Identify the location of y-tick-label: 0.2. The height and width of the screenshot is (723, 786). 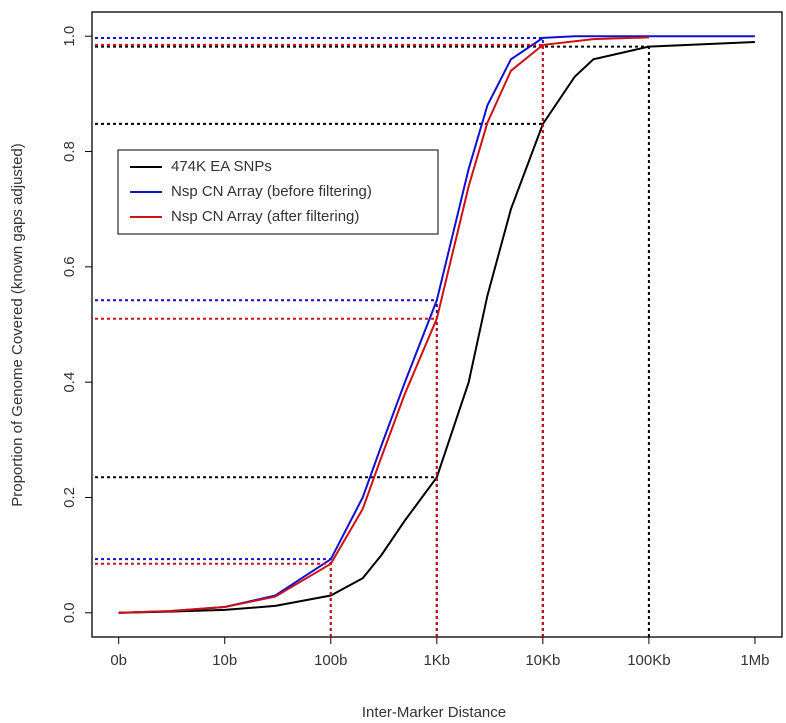
(69, 497).